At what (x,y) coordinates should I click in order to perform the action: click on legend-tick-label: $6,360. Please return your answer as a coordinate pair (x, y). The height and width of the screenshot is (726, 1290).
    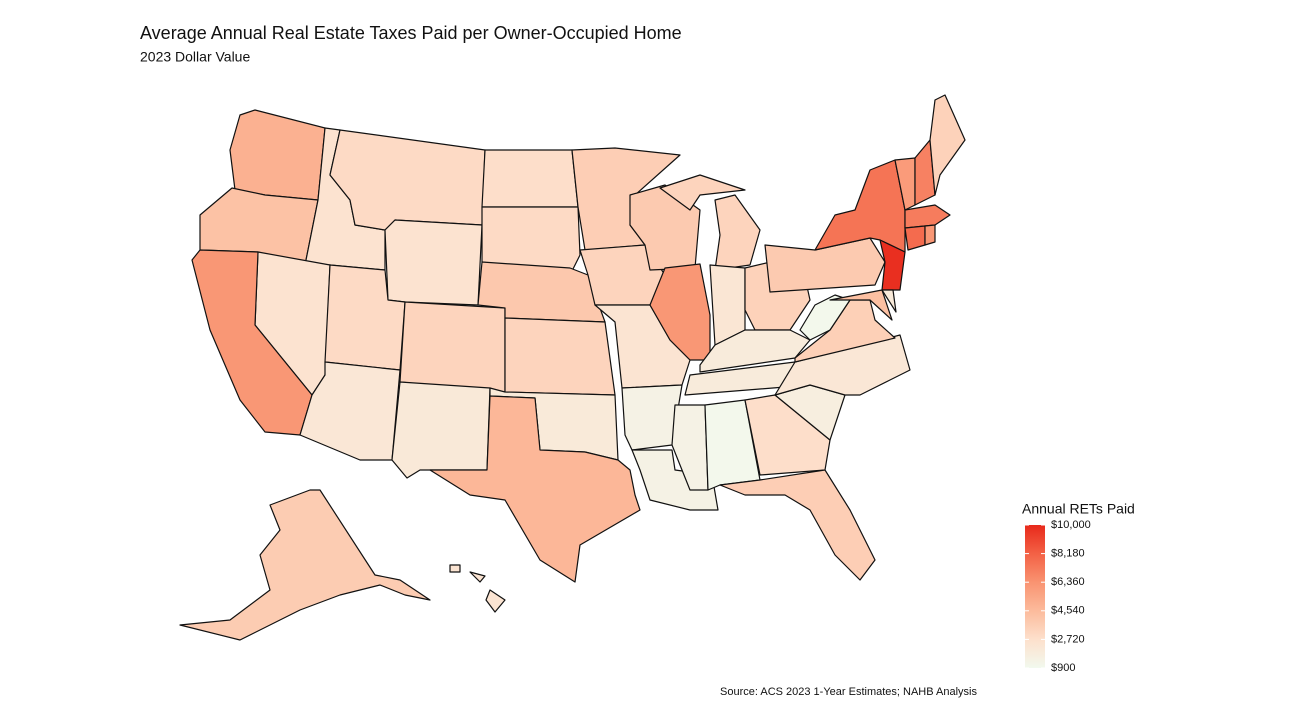
    Looking at the image, I should click on (1068, 582).